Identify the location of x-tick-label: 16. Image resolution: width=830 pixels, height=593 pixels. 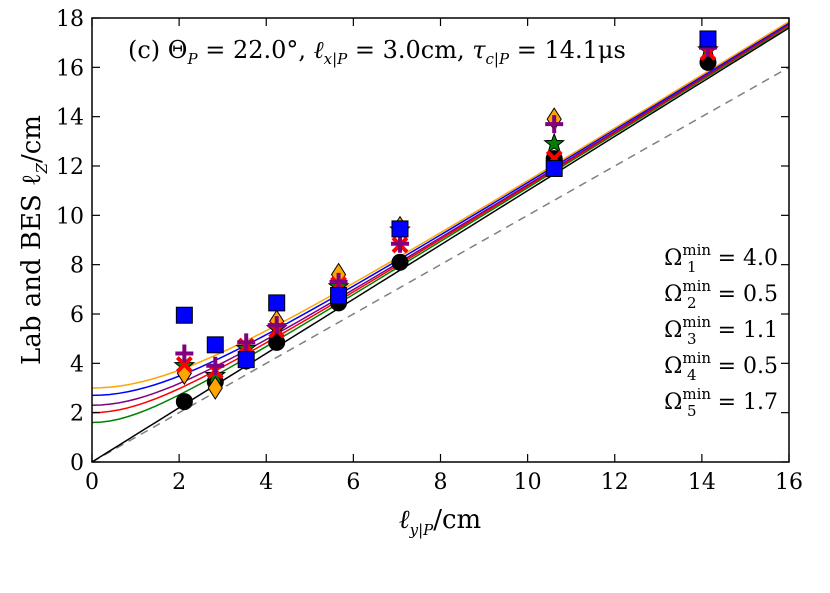
(789, 482).